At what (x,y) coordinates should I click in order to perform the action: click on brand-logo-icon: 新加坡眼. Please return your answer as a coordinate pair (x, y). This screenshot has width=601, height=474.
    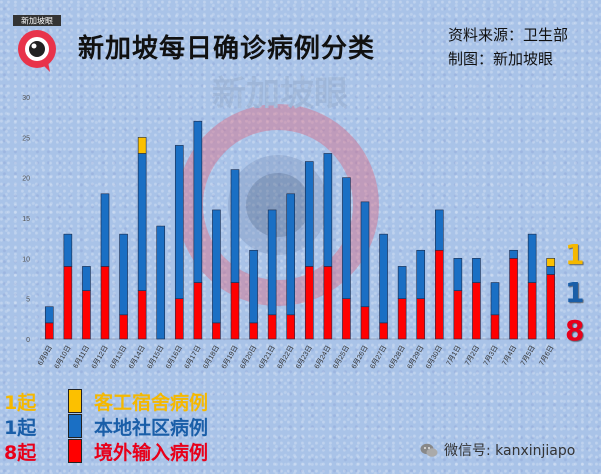
    Looking at the image, I should click on (37, 43).